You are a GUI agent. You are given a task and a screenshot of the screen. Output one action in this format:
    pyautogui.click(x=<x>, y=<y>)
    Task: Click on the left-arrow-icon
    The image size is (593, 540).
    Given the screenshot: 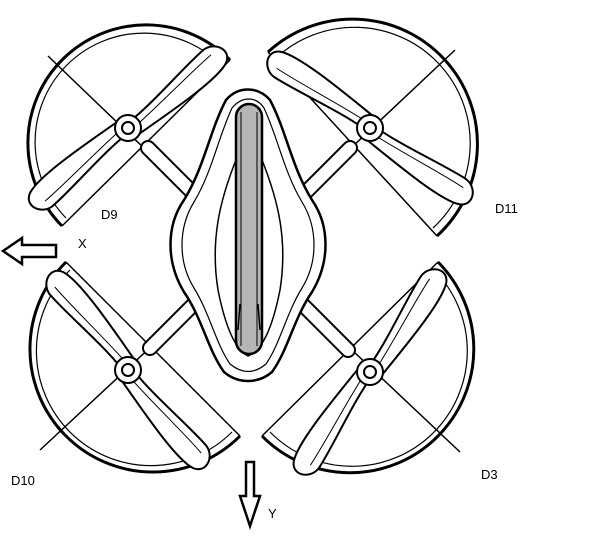 What is the action you would take?
    pyautogui.click(x=29, y=251)
    